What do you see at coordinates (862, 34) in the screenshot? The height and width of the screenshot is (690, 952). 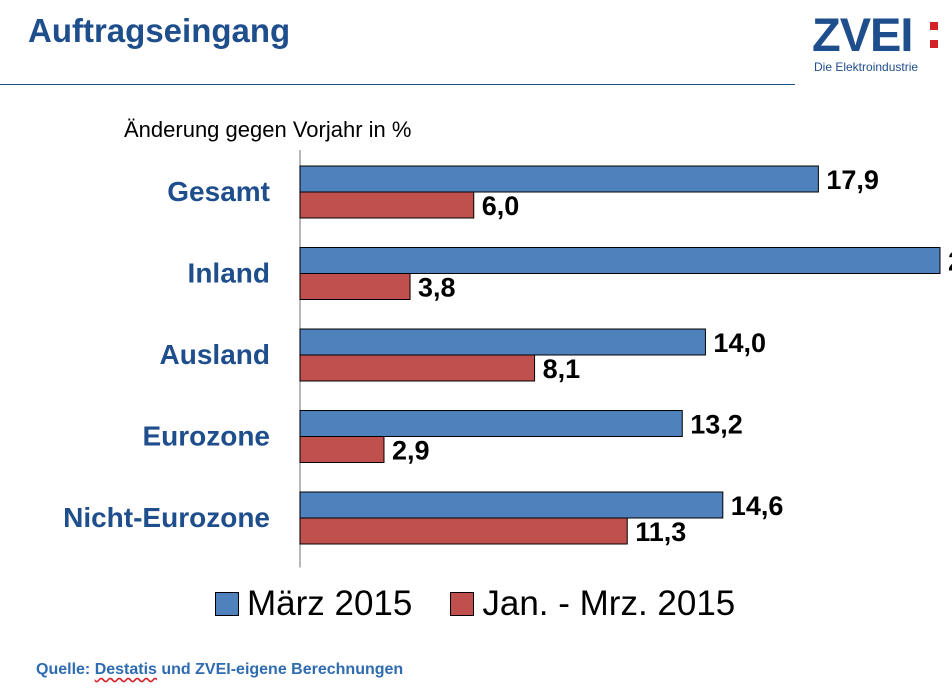 I see `logo-wordmark: ZVEI` at bounding box center [862, 34].